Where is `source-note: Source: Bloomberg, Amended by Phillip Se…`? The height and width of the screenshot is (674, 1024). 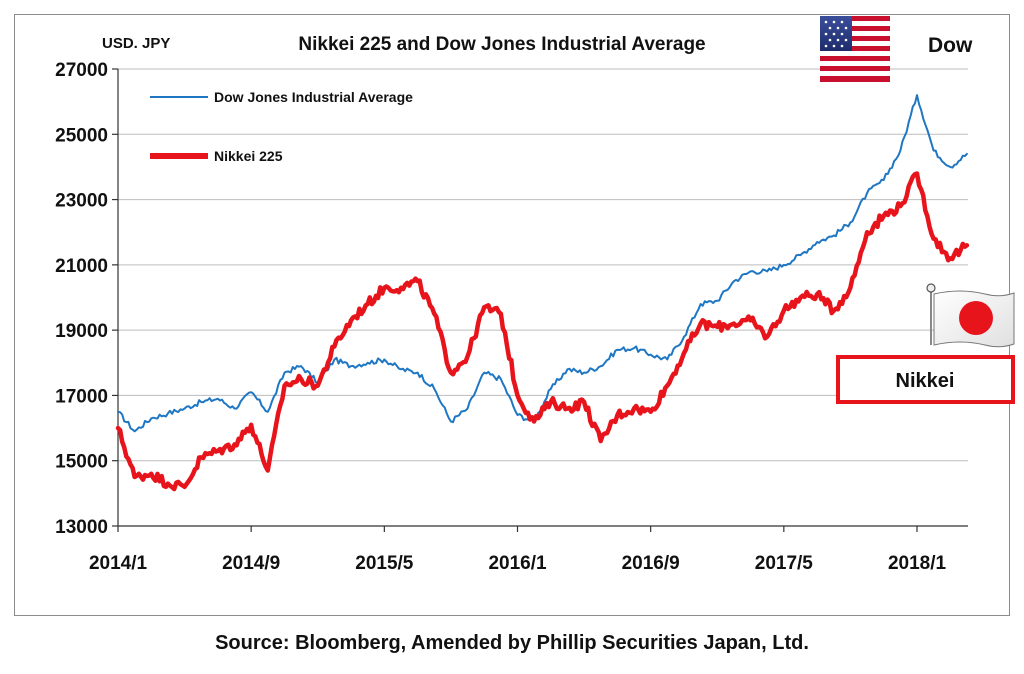
source-note: Source: Bloomberg, Amended by Phillip Se… is located at coordinates (512, 643).